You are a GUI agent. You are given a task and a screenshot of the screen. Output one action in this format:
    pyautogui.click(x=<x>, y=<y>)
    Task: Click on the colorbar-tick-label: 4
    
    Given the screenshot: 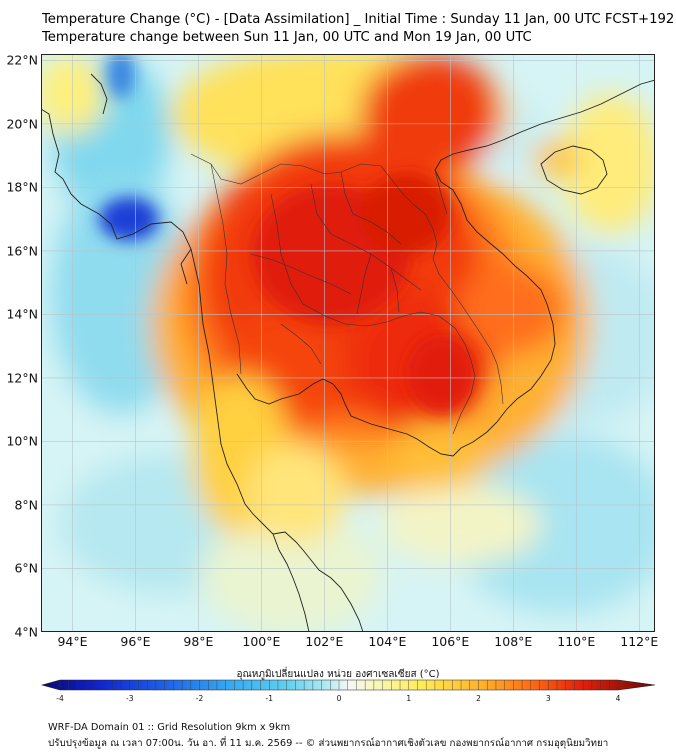 What is the action you would take?
    pyautogui.click(x=618, y=698)
    